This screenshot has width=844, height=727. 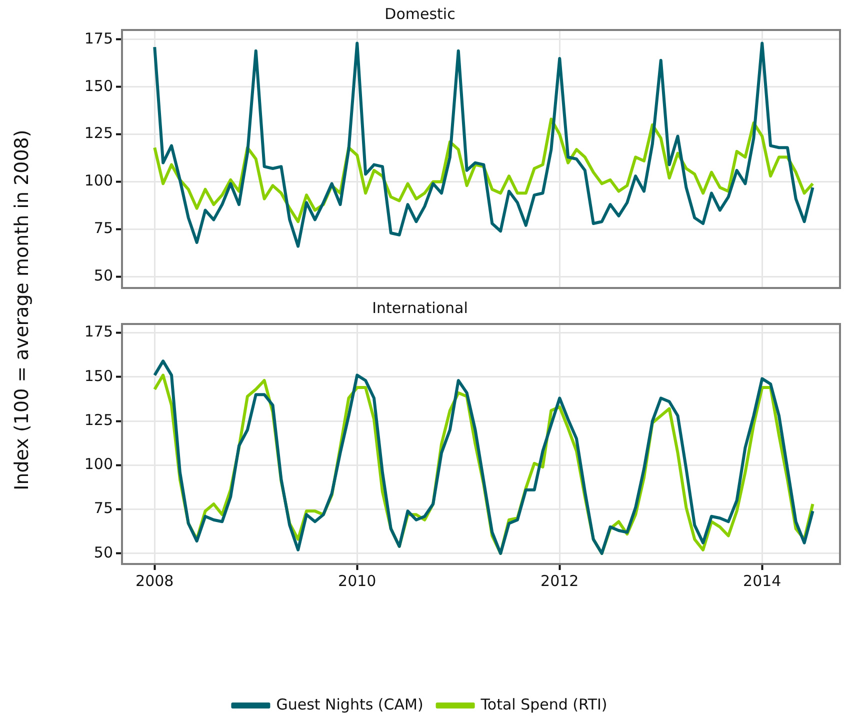 What do you see at coordinates (155, 581) in the screenshot?
I see `x-tick-label: 2008` at bounding box center [155, 581].